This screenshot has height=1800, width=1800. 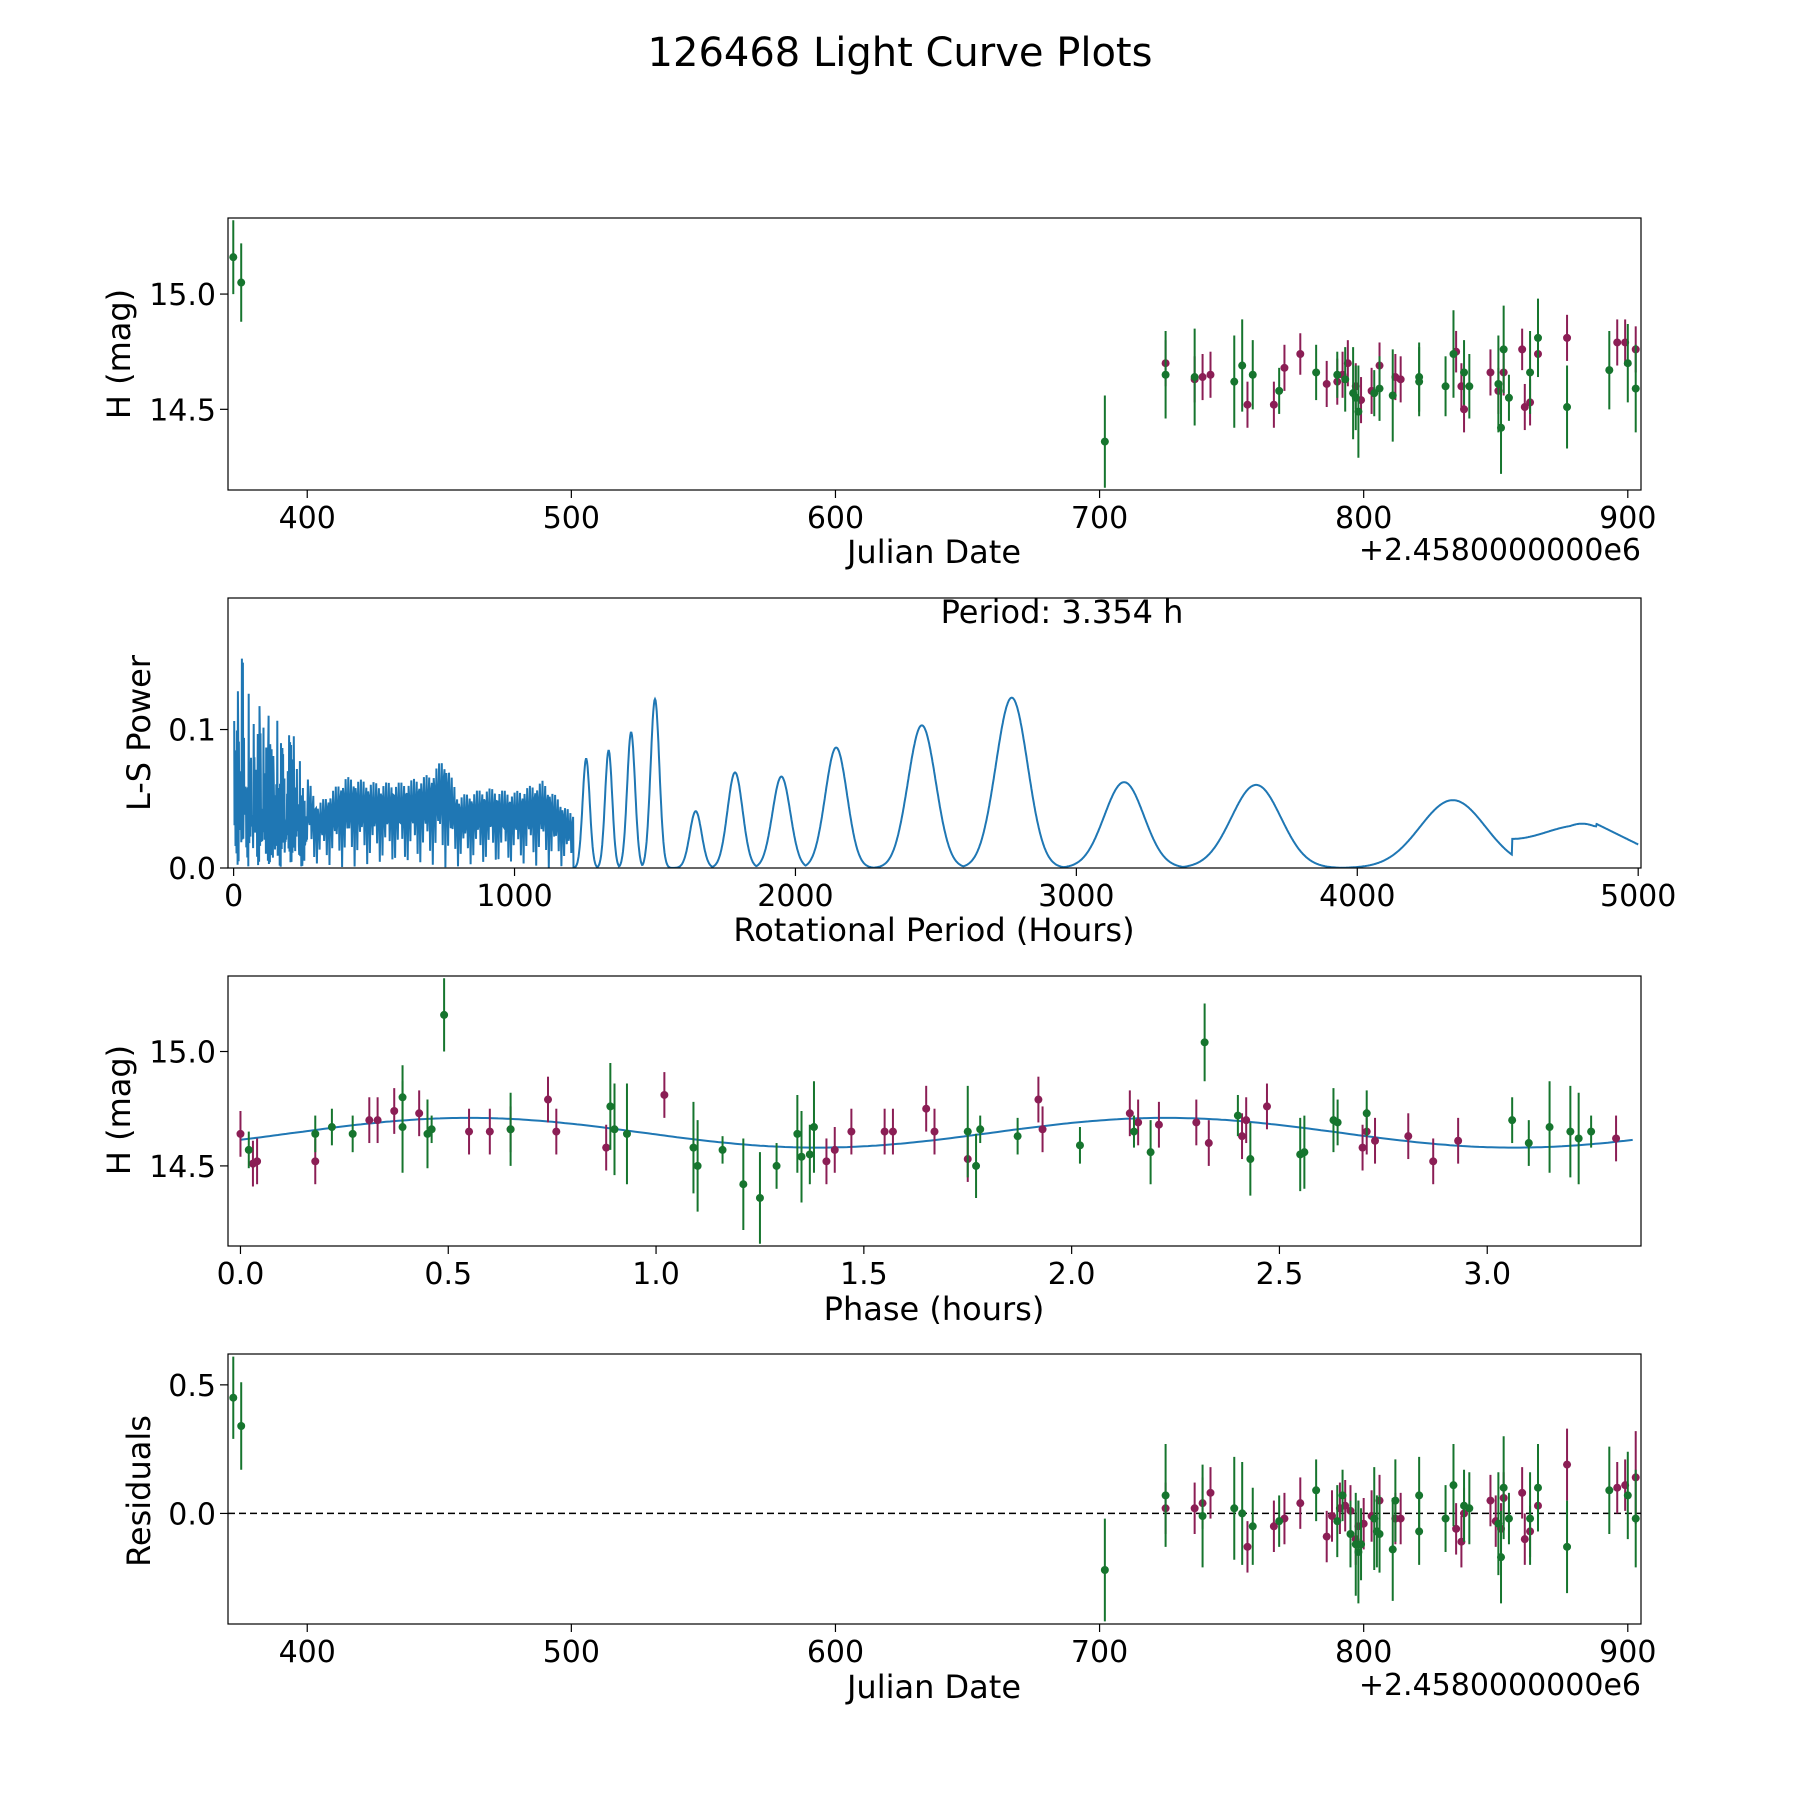 What do you see at coordinates (1076, 896) in the screenshot?
I see `periodogram-x-tick-label: 3000` at bounding box center [1076, 896].